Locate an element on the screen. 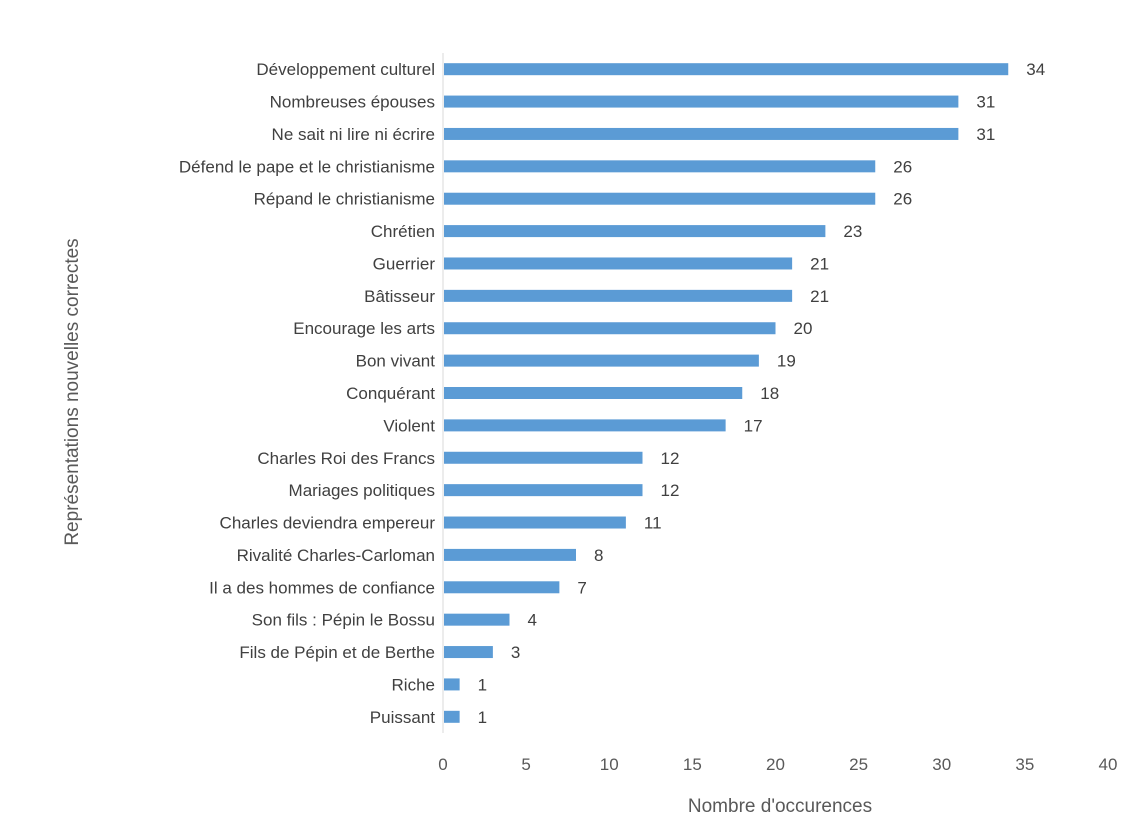  category-label: Il a des hommes de confiance is located at coordinates (322, 587).